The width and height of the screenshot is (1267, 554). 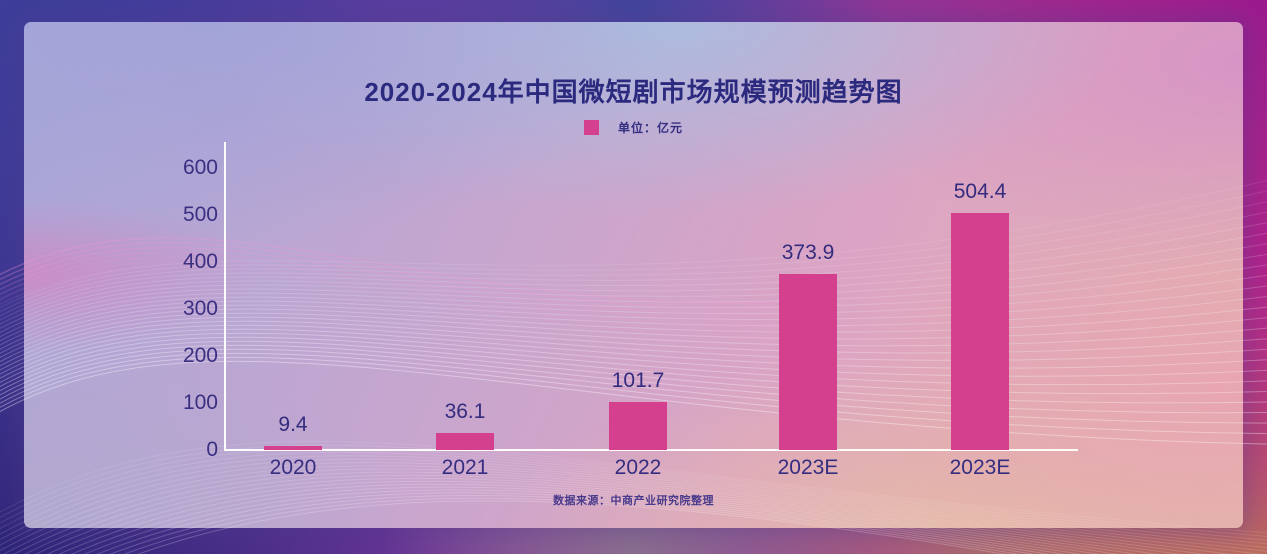 I want to click on source-note: 数据来源：中商产业研究院整理, so click(x=633, y=501).